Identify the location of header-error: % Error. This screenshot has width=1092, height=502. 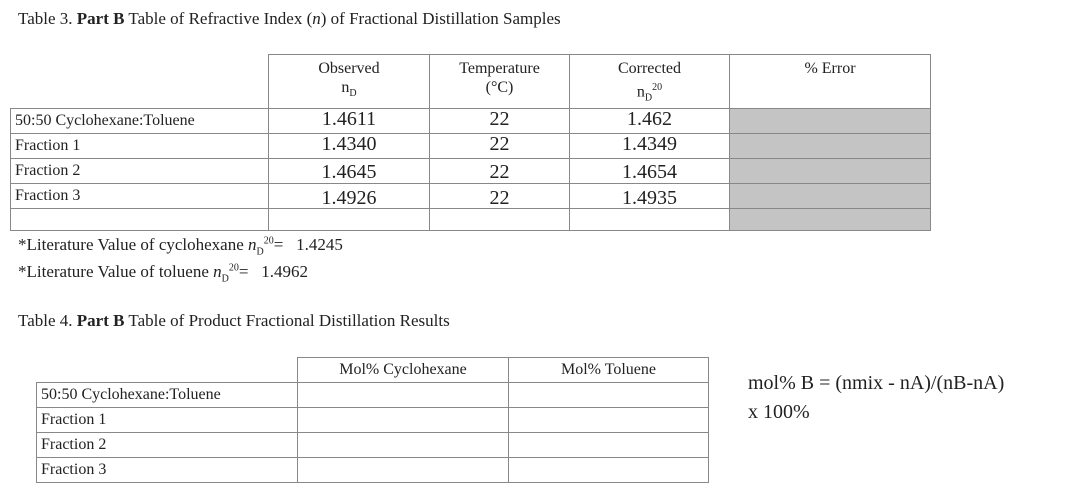
(830, 81).